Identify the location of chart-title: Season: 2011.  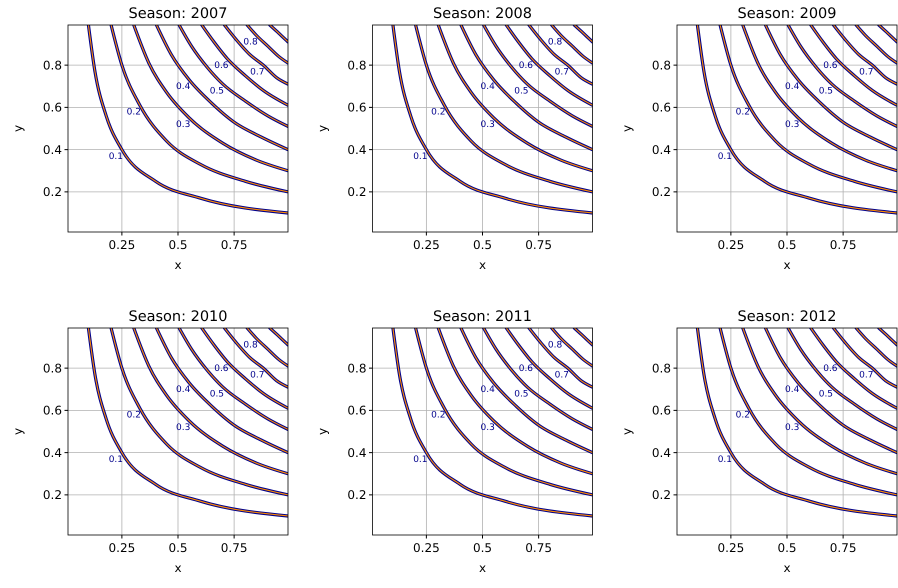
(482, 317).